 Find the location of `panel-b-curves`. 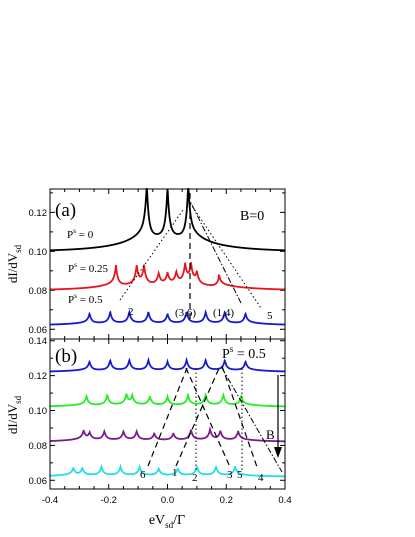

panel-b-curves is located at coordinates (167, 417).